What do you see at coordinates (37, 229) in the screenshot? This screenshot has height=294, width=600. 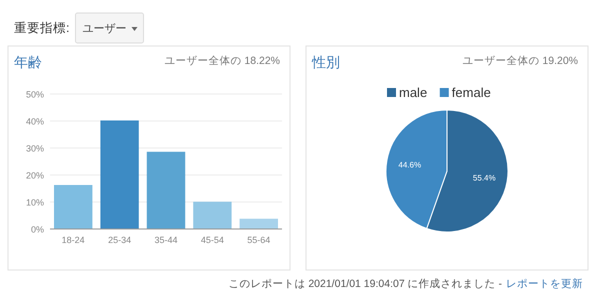 I see `y-tick-label: 0%` at bounding box center [37, 229].